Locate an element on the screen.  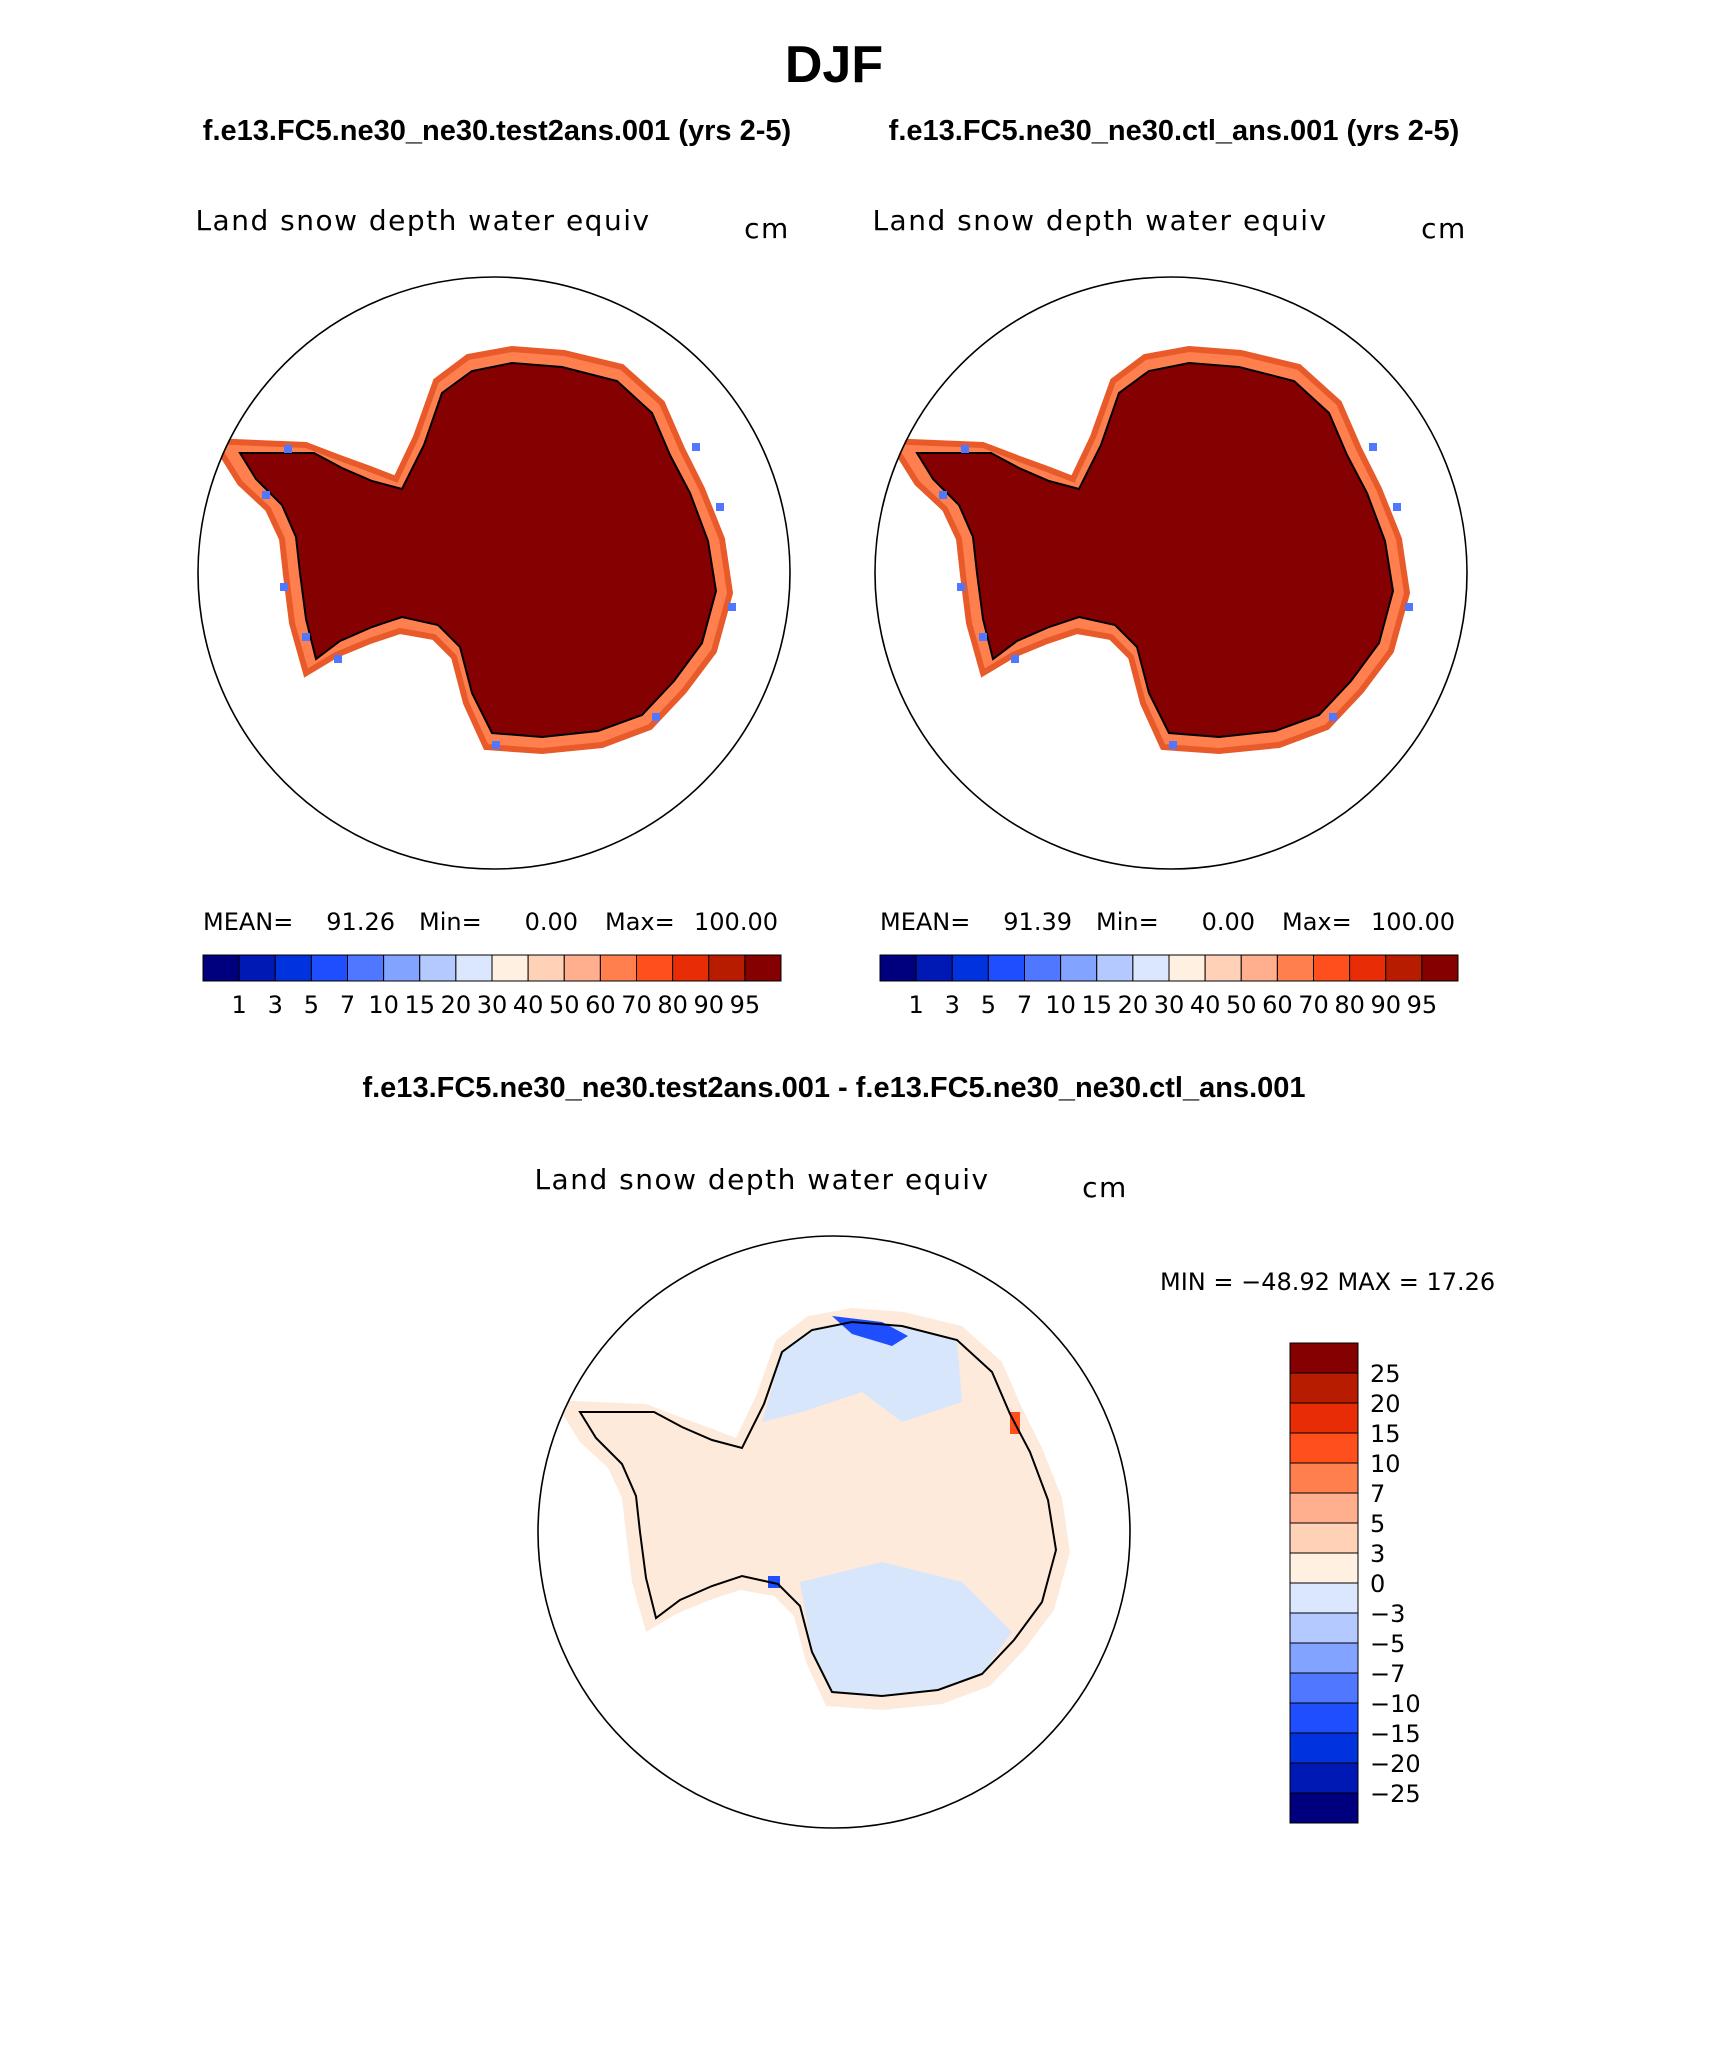
panel-right-variable: Land snow depth water equiv is located at coordinates (1099, 220).